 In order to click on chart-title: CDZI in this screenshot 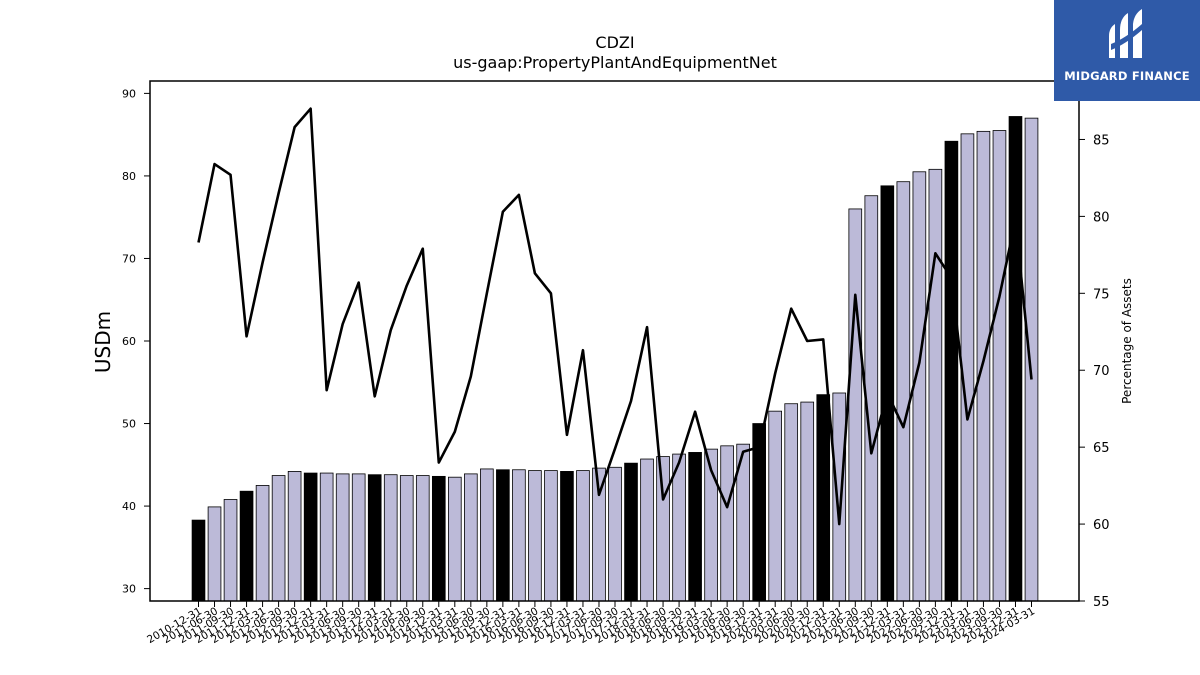, I will do `click(615, 42)`.